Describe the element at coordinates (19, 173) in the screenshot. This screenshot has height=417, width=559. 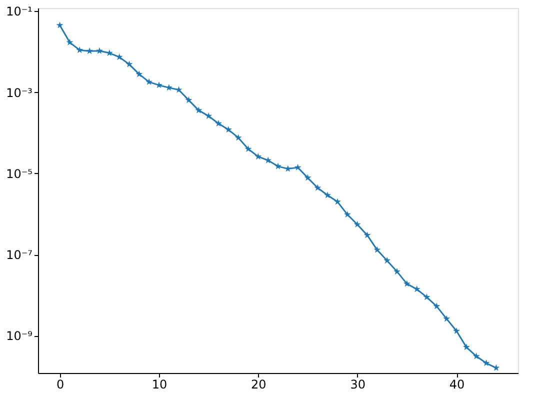
I see `y-tick-label: 10⁻⁵` at that location.